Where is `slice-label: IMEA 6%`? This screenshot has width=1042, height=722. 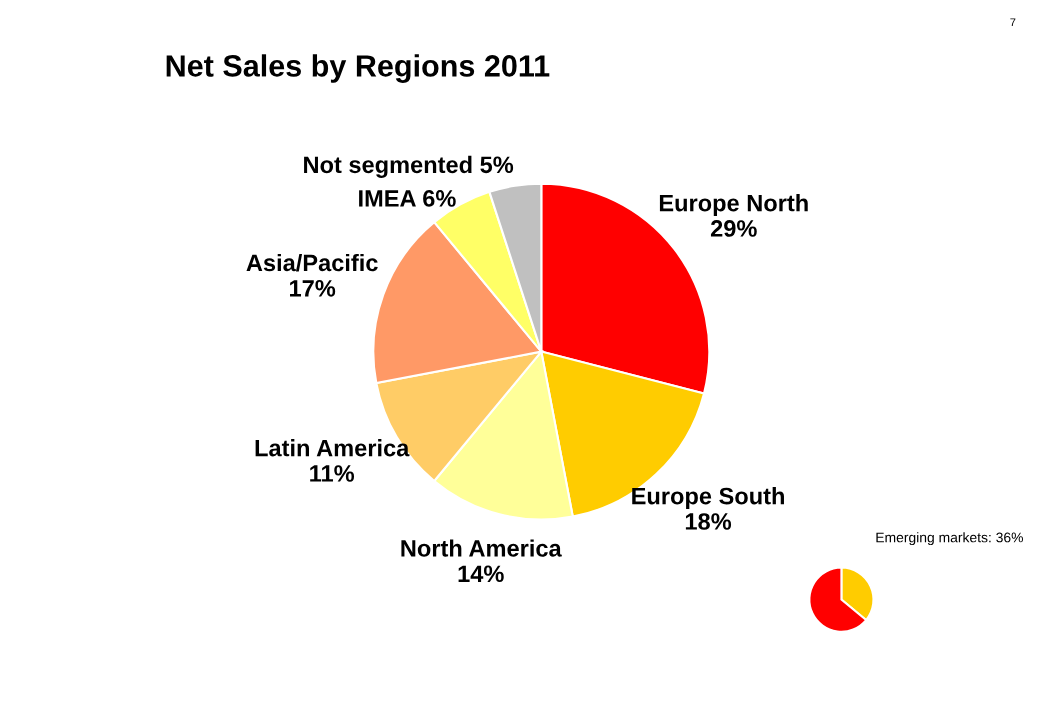 slice-label: IMEA 6% is located at coordinates (407, 198).